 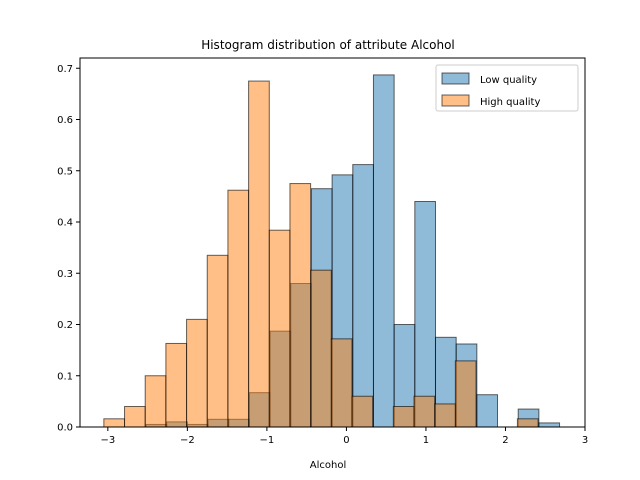 What do you see at coordinates (65, 69) in the screenshot?
I see `y-tick-label: 0.7` at bounding box center [65, 69].